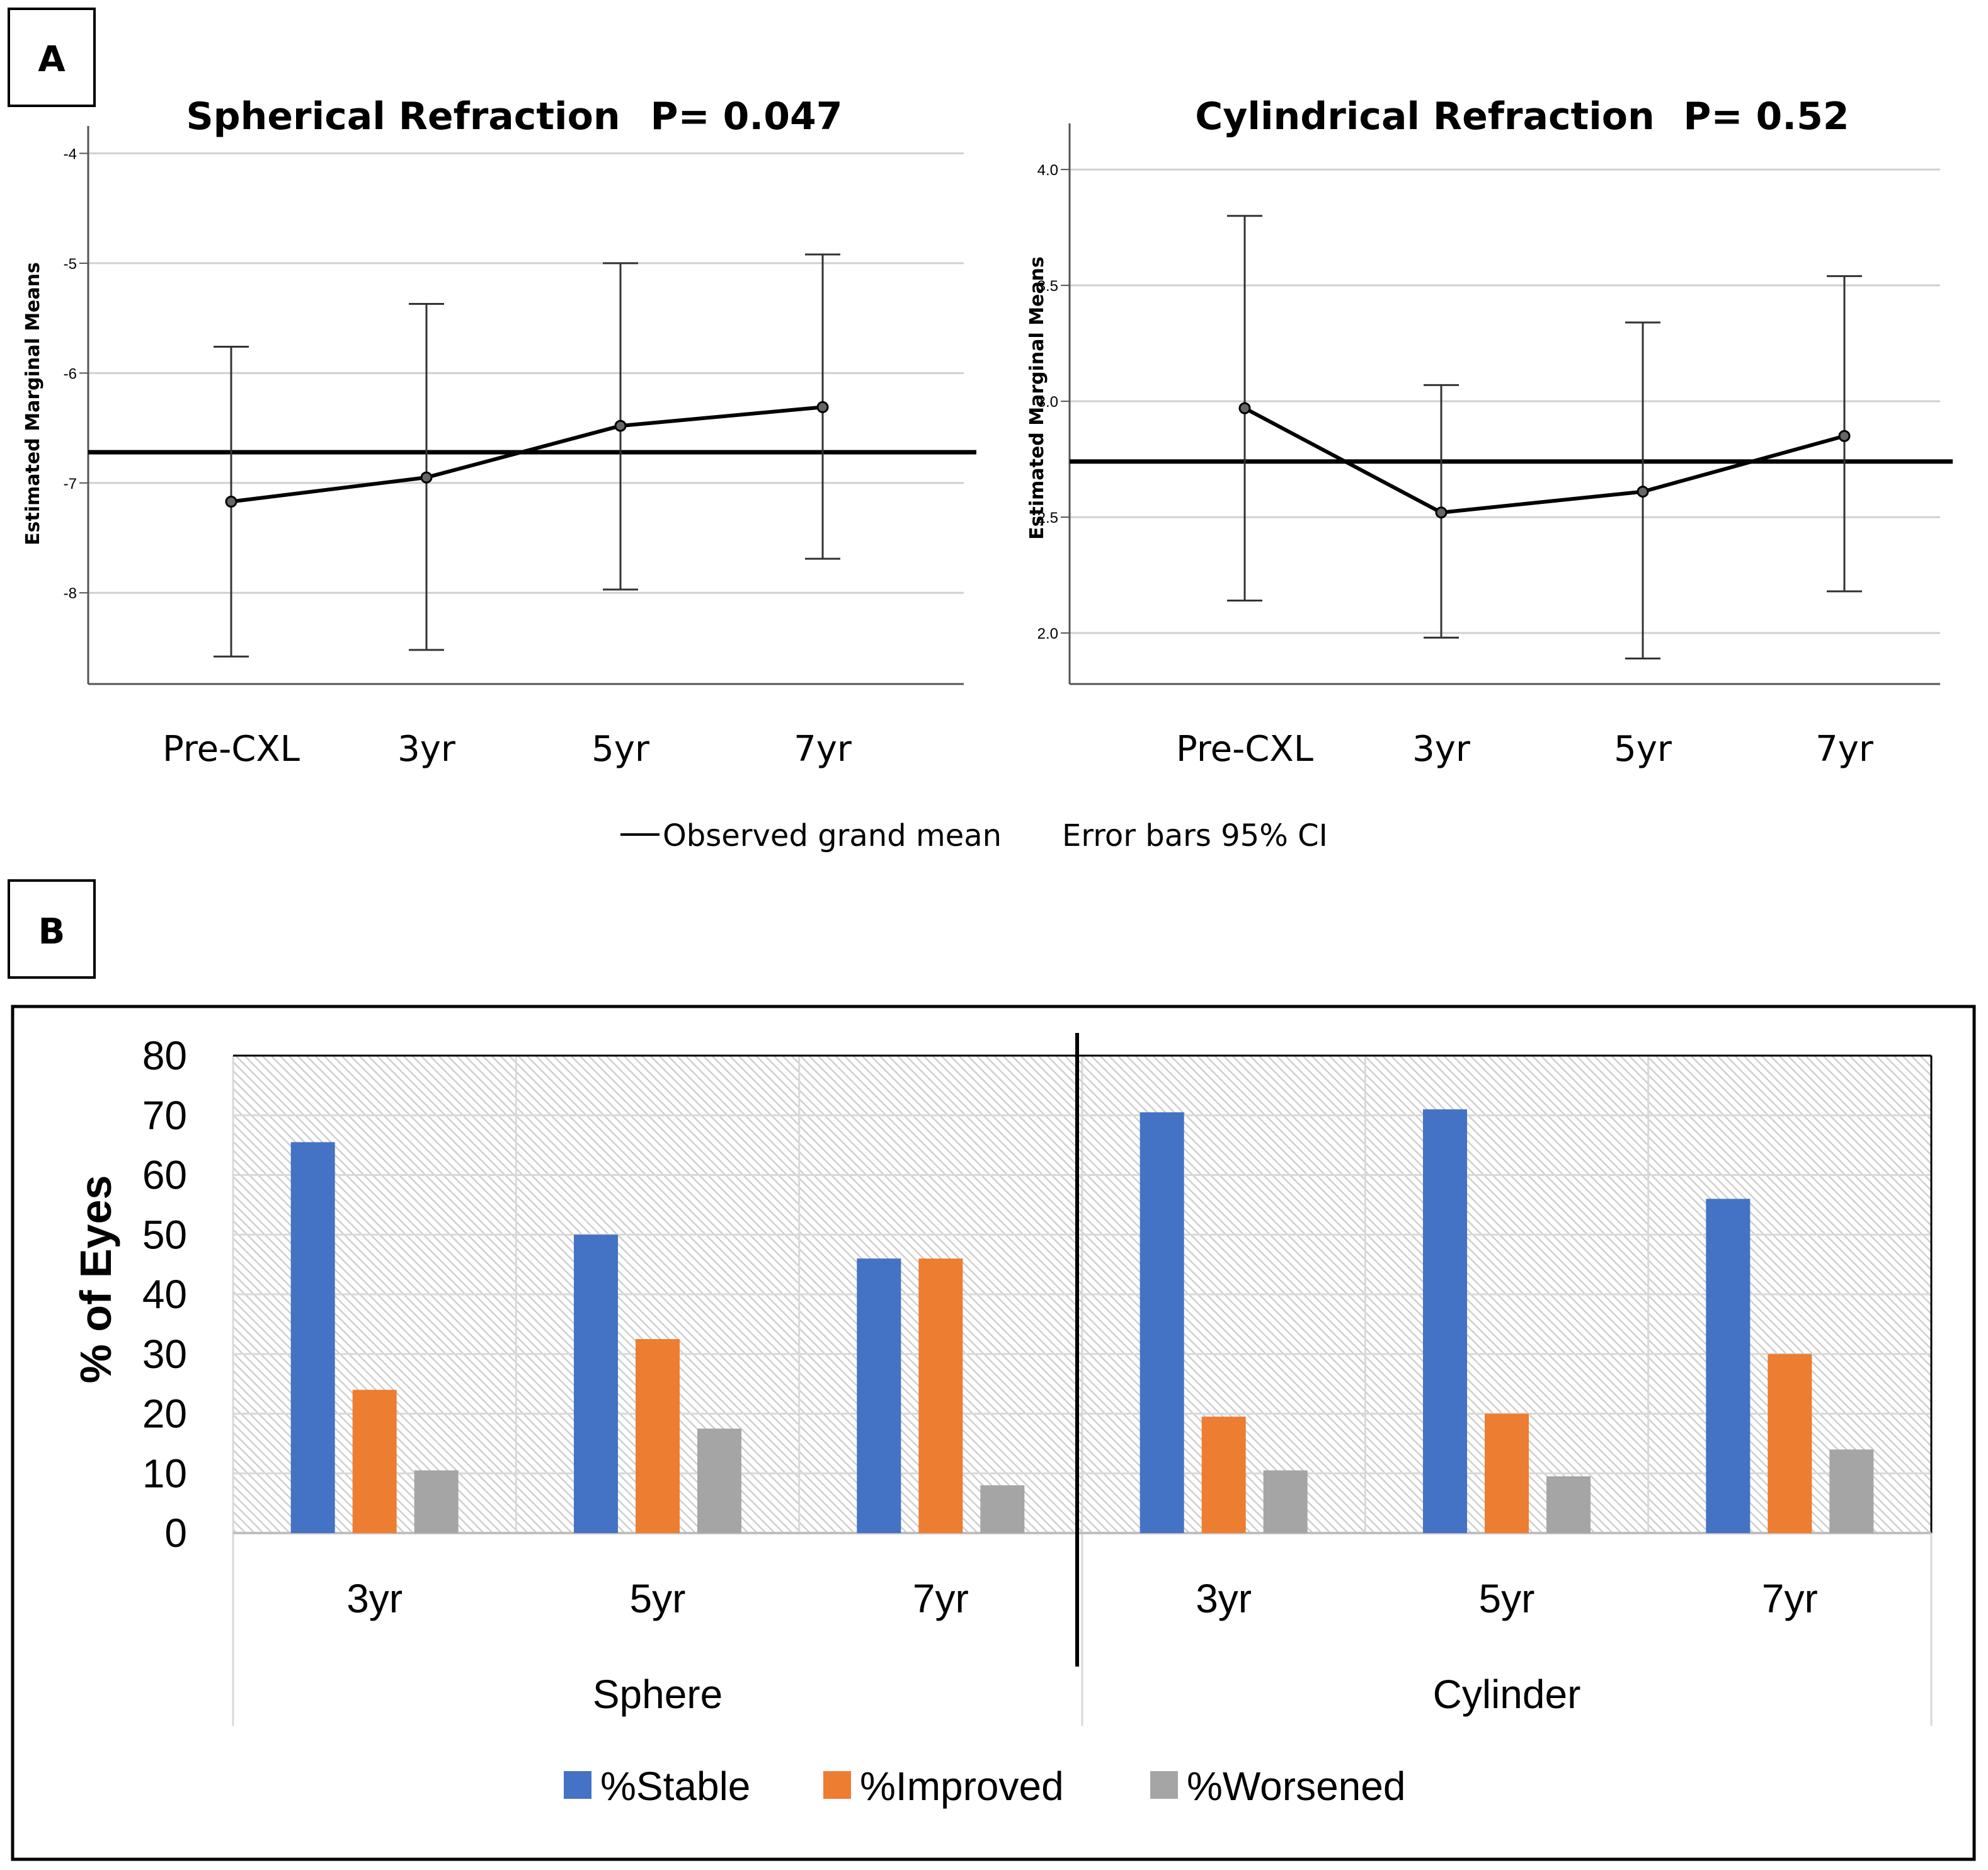  I want to click on y-tick-label: 2.5, so click(1047, 519).